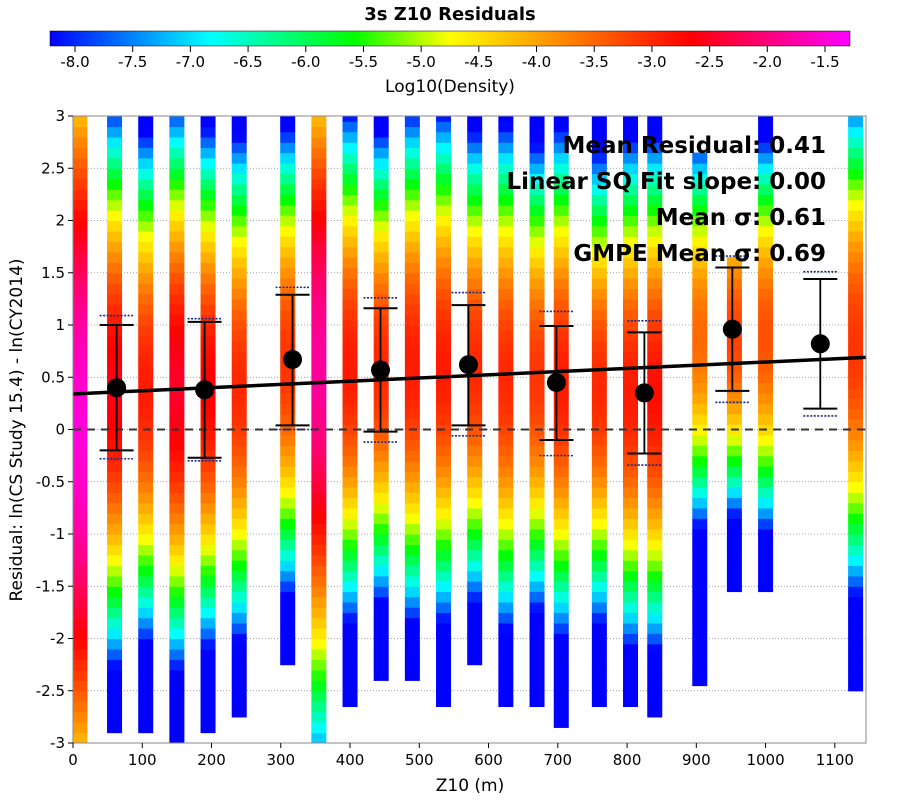  I want to click on colorbar-tick-label: -6.0, so click(305, 62).